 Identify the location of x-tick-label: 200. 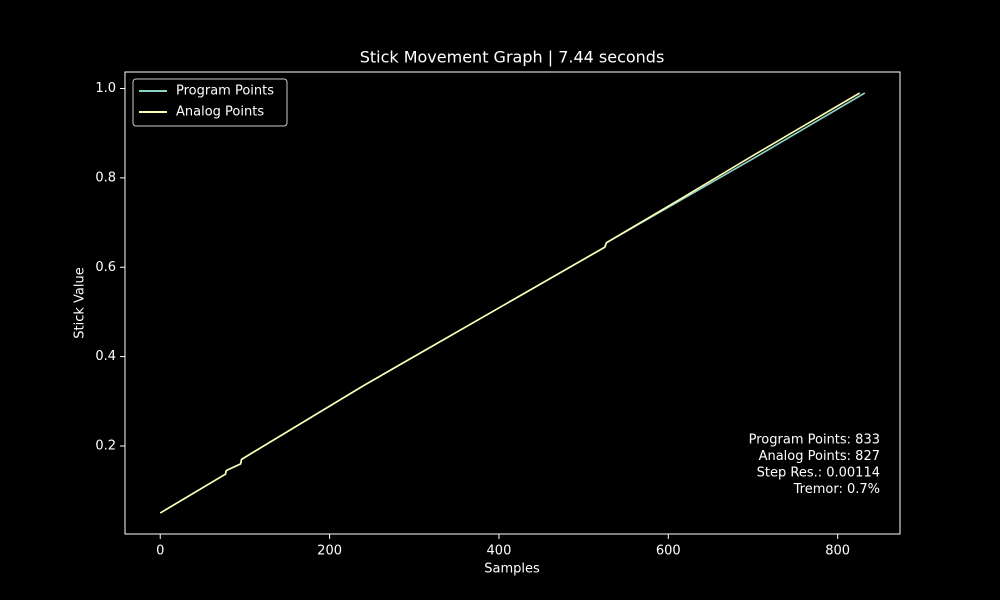
(329, 551).